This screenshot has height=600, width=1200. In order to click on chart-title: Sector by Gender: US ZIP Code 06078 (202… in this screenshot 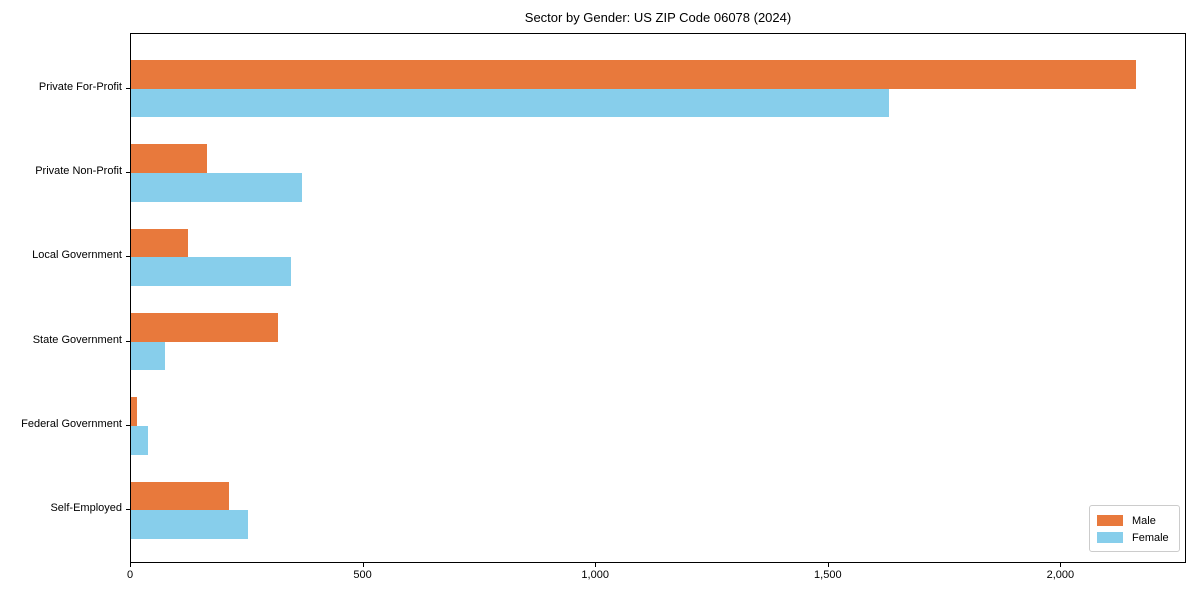, I will do `click(658, 17)`.